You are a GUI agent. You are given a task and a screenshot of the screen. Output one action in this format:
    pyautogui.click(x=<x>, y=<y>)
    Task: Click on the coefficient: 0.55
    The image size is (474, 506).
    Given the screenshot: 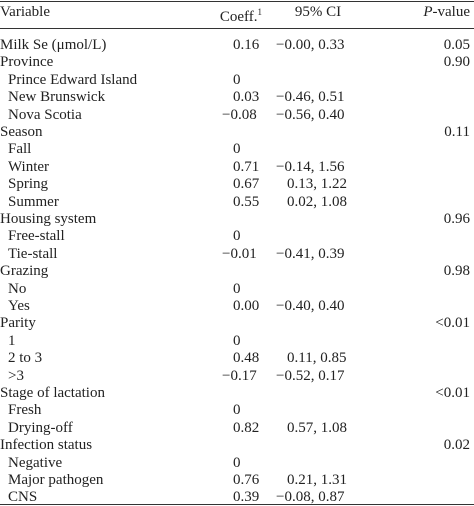 What is the action you would take?
    pyautogui.click(x=246, y=201)
    